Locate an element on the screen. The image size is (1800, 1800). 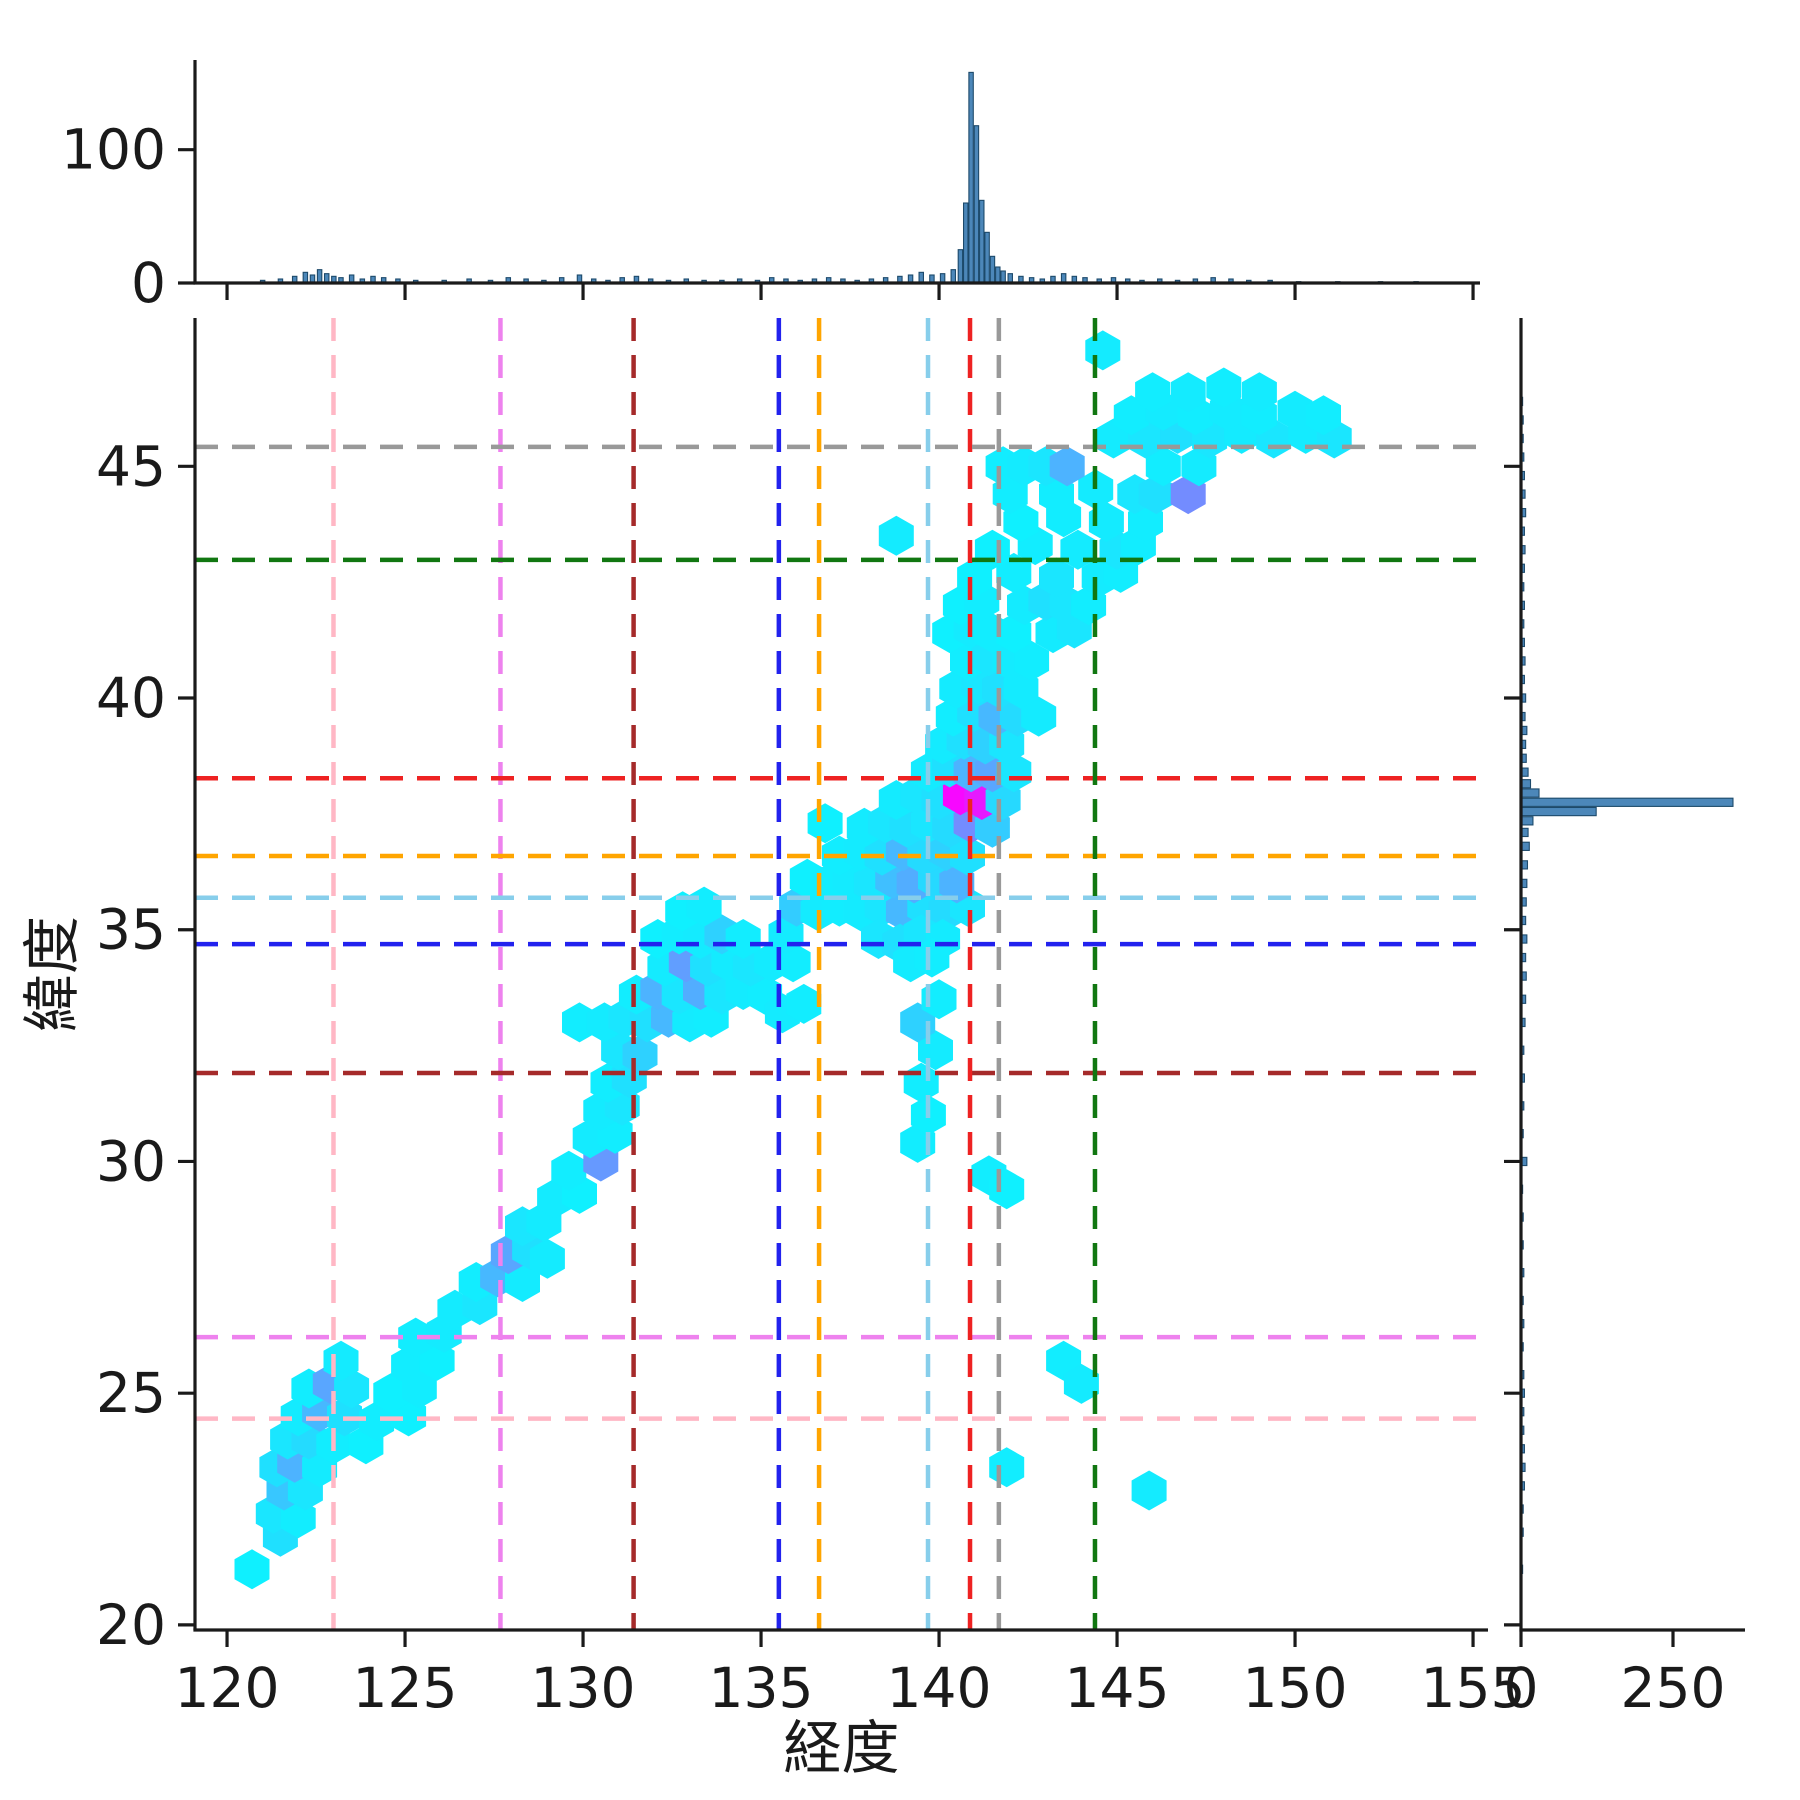
main-x-tick-label: 145 is located at coordinates (1117, 1688).